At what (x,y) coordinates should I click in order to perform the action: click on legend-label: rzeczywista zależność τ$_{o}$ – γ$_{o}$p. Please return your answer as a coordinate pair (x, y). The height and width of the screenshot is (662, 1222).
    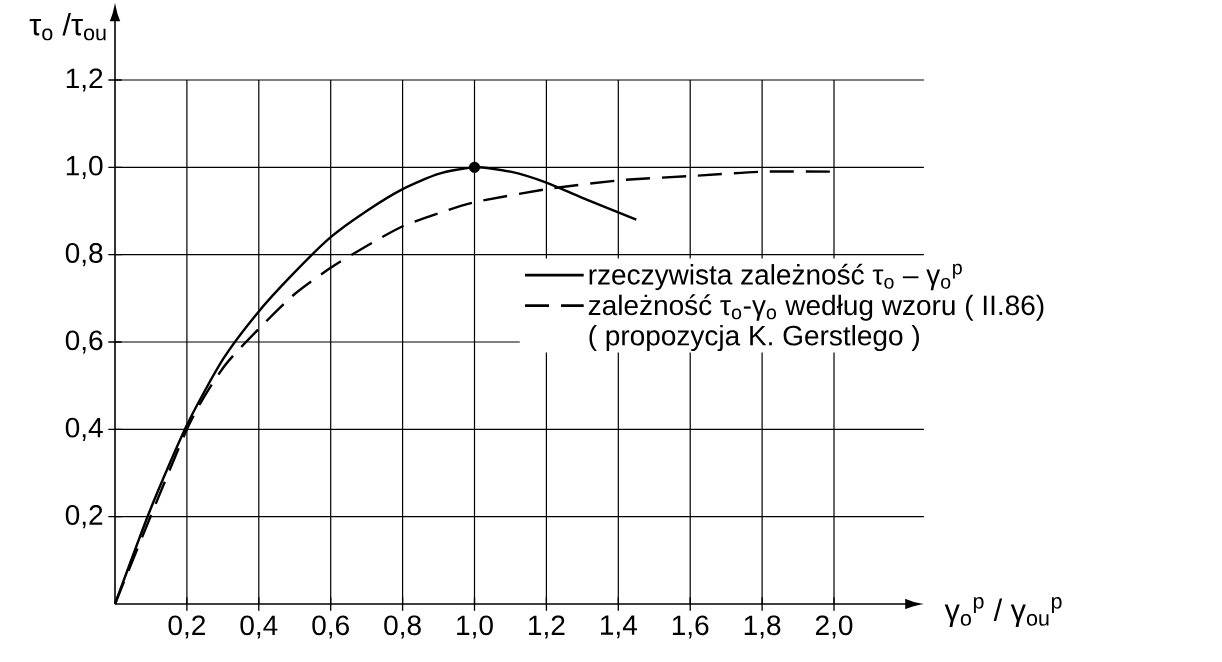
    Looking at the image, I should click on (775, 277).